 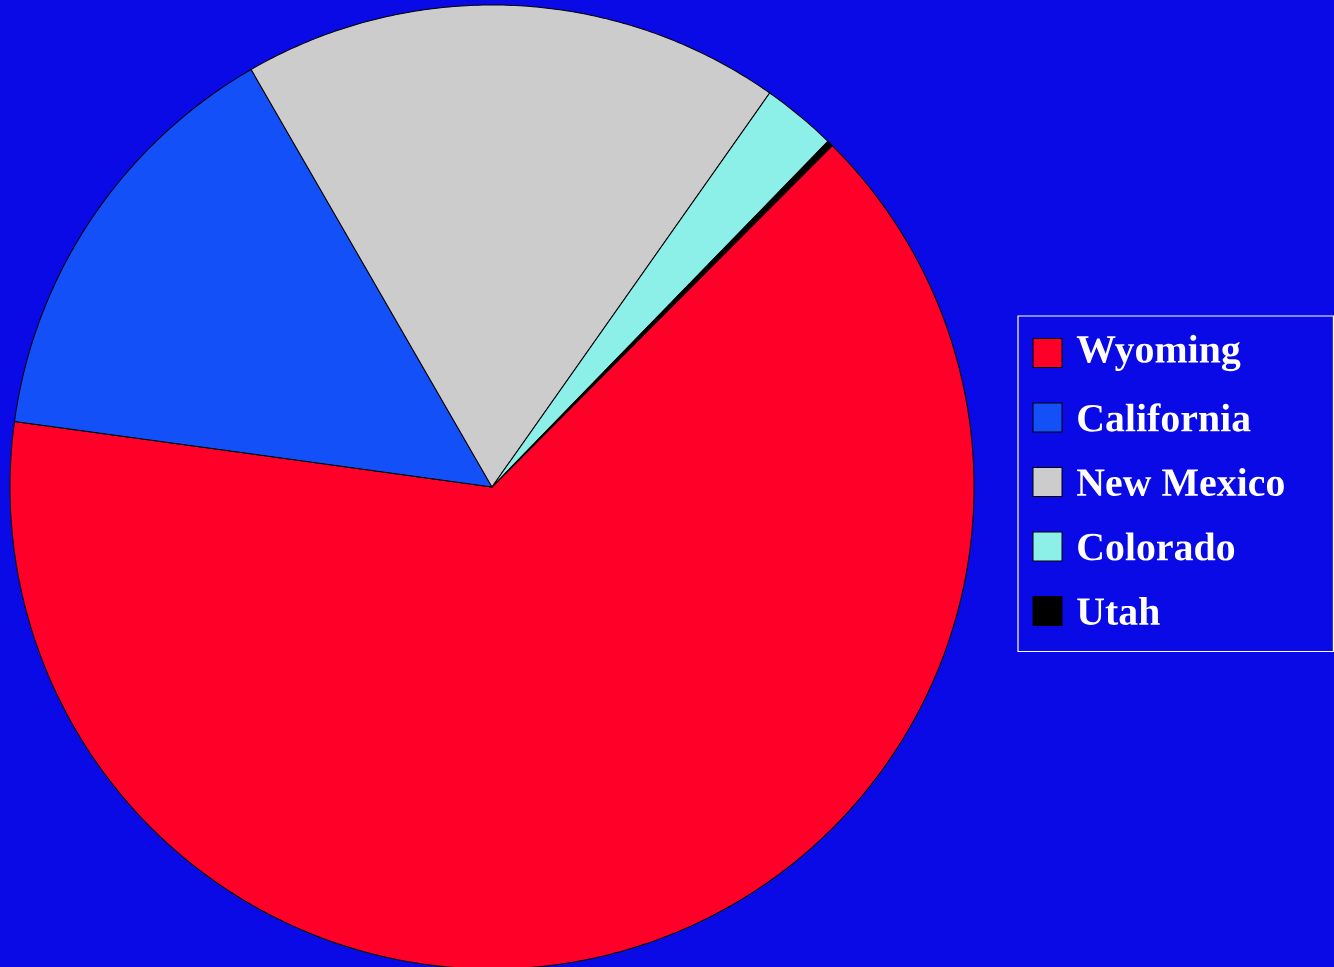 What do you see at coordinates (1158, 353) in the screenshot?
I see `legend-label: Wyoming` at bounding box center [1158, 353].